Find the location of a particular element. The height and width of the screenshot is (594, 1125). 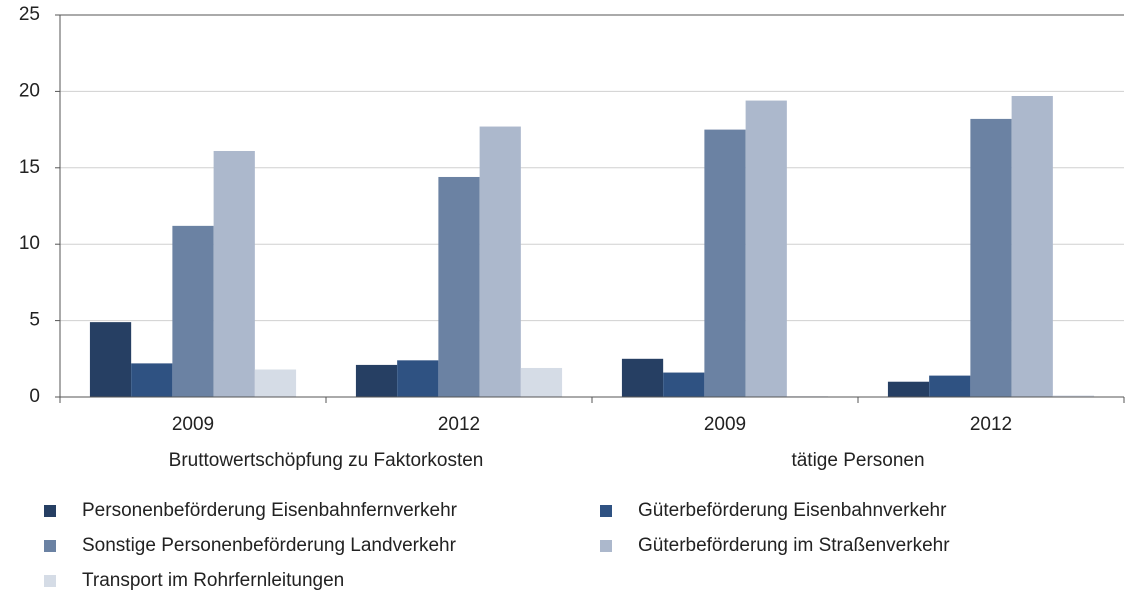

legend-label: Güterbeförderung Eisenbahnverkehr is located at coordinates (792, 510).